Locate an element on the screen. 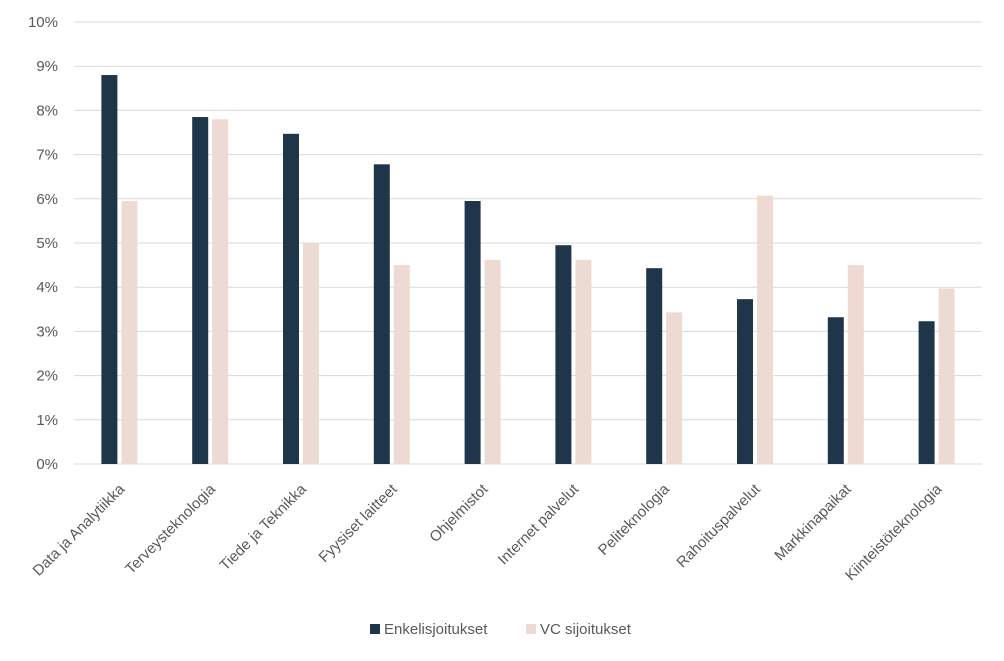 The image size is (1004, 661). y-axis-tick-labels: 0% 1% 2% 3% 4% 5% 6% 7% 8% 9% 10% is located at coordinates (43, 243).